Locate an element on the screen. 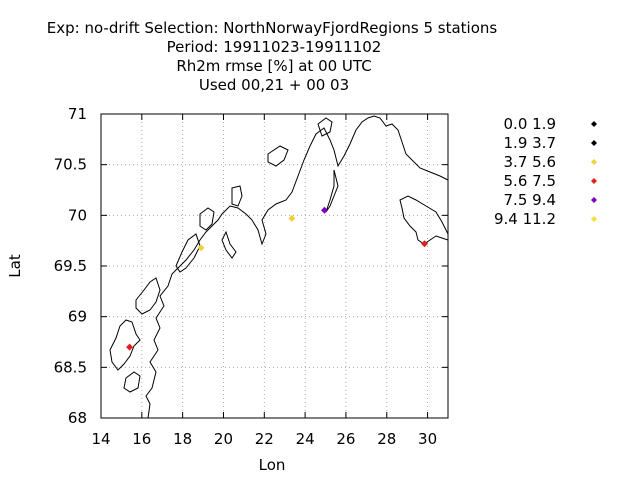  coastline-island-mageroya is located at coordinates (325, 127).